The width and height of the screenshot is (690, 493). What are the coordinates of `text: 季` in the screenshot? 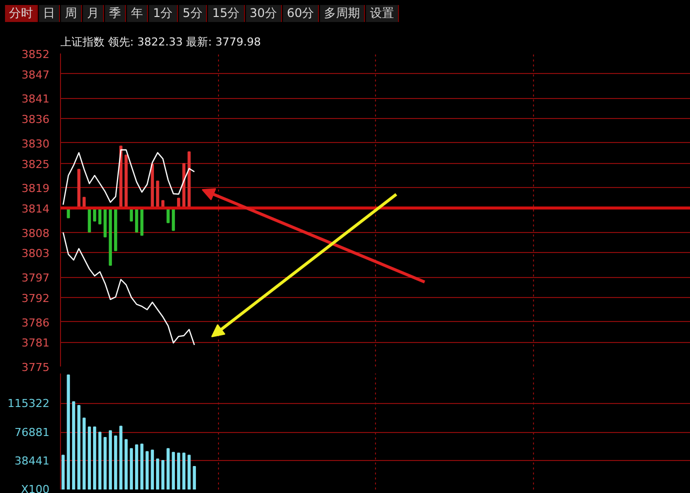 It's located at (115, 13).